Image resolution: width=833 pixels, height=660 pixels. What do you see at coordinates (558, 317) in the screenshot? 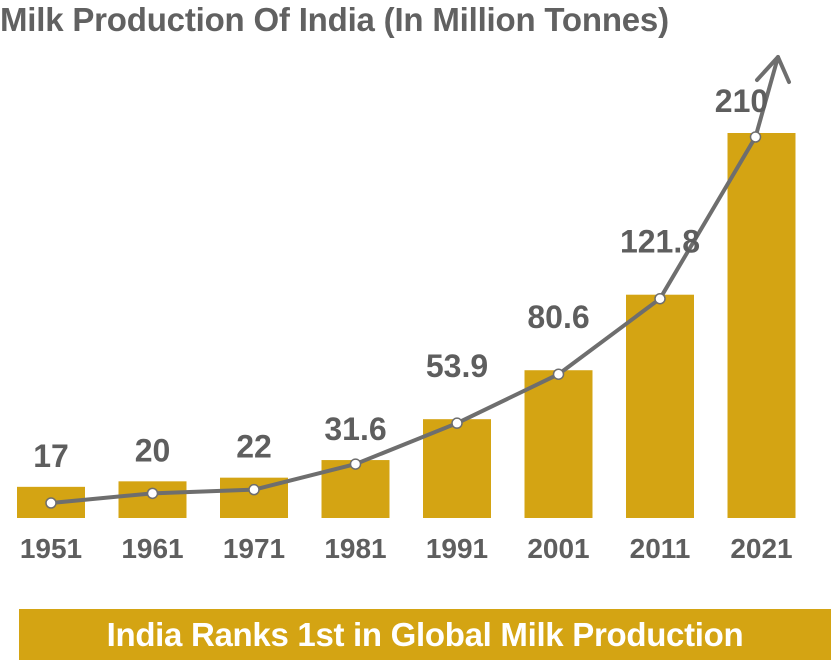
I see `value-label-2001: 80.6` at bounding box center [558, 317].